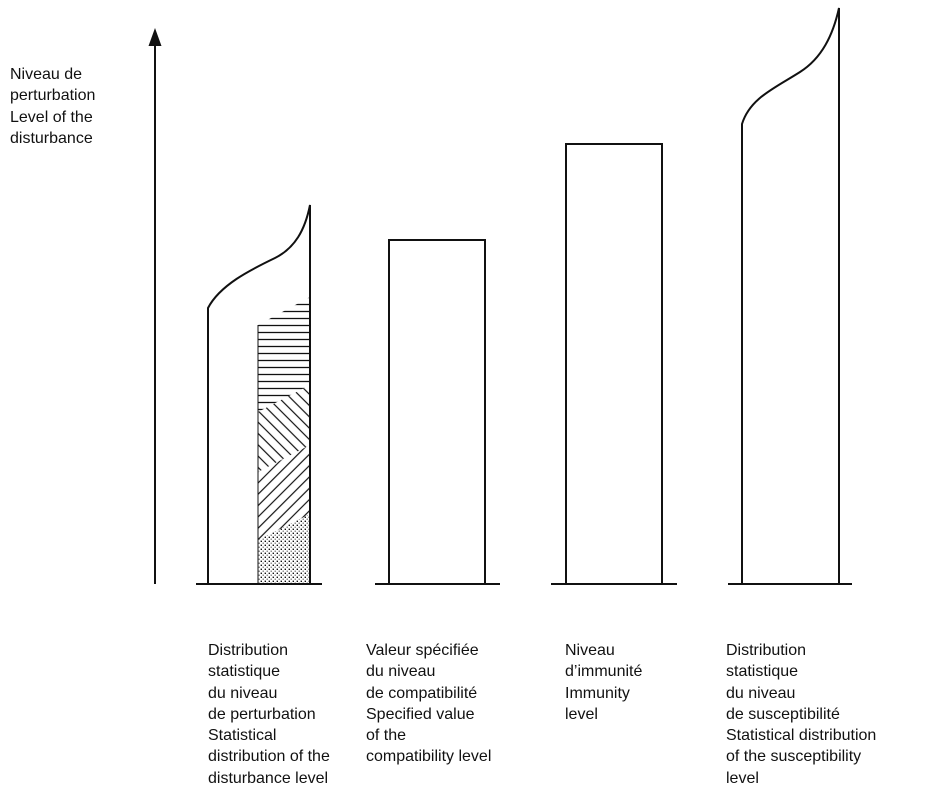 This screenshot has height=789, width=928. Describe the element at coordinates (420, 714) in the screenshot. I see `label-line: Specified value` at that location.